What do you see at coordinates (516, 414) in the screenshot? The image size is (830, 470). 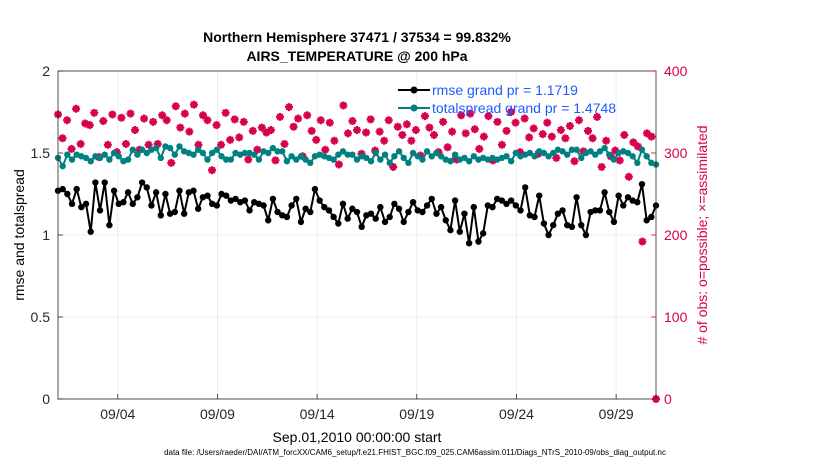 I see `x-tick-label: 09/24` at bounding box center [516, 414].